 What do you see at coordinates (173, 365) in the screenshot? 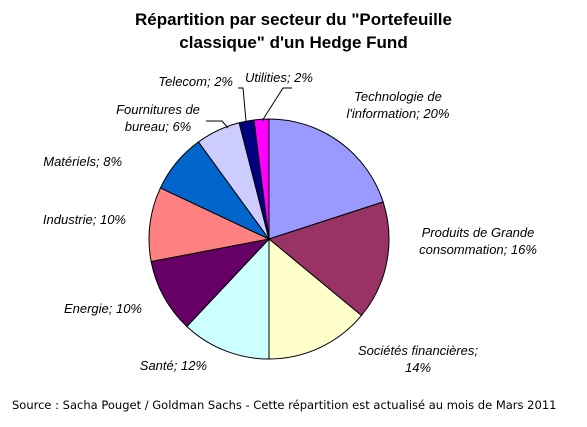
I see `slice-label-4: Santé; 12%` at bounding box center [173, 365].